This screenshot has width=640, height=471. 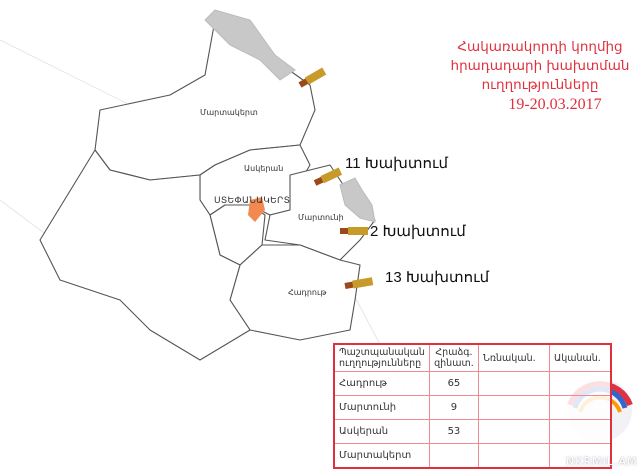 I want to click on title-line: հրադադարի խախտման, so click(x=540, y=66).